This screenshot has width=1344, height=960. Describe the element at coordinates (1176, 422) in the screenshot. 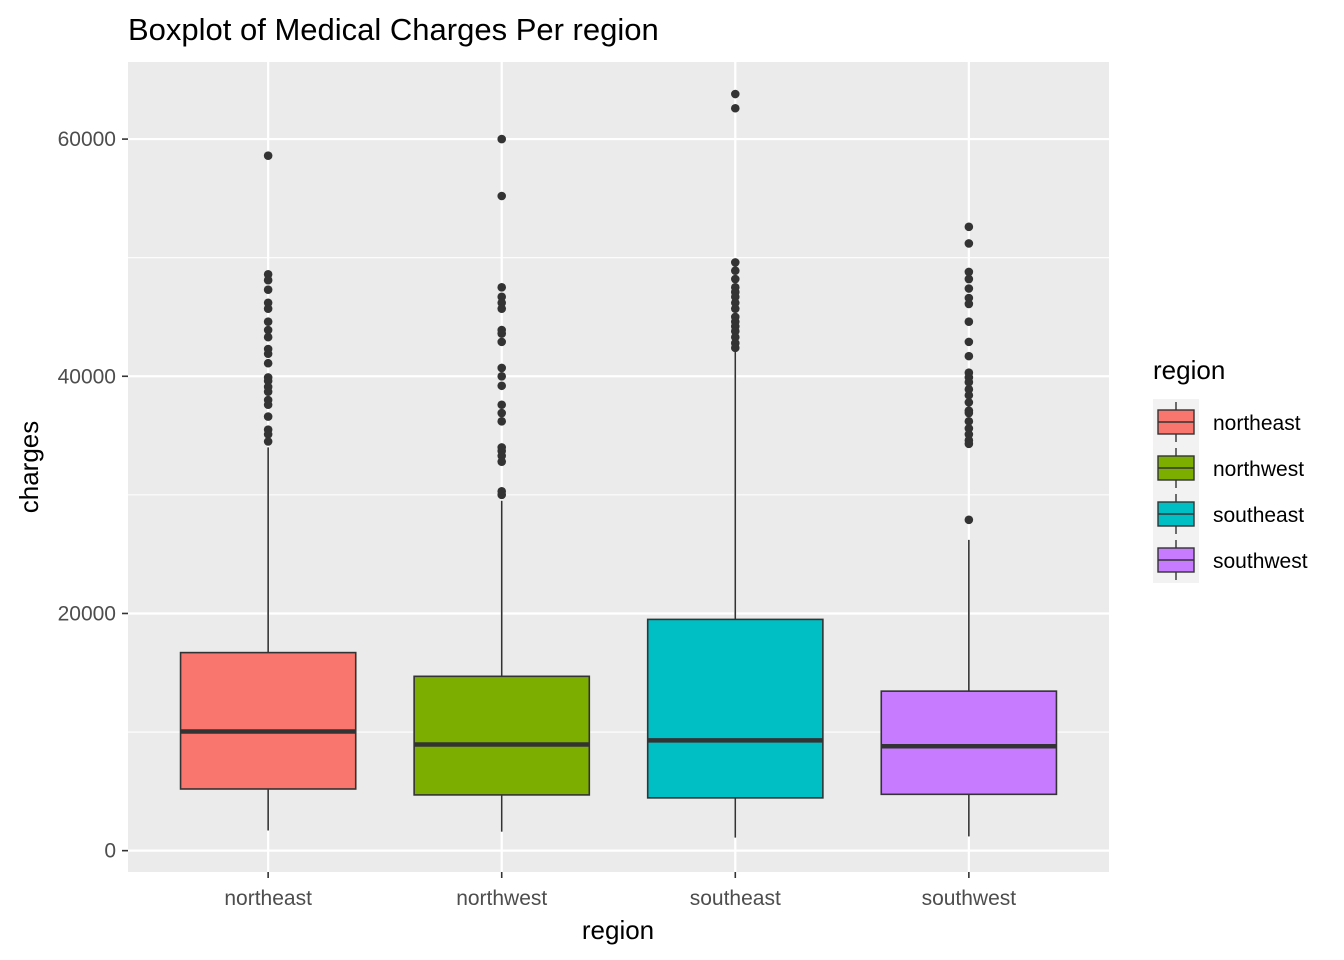

I see `legend-key-northeast` at that location.